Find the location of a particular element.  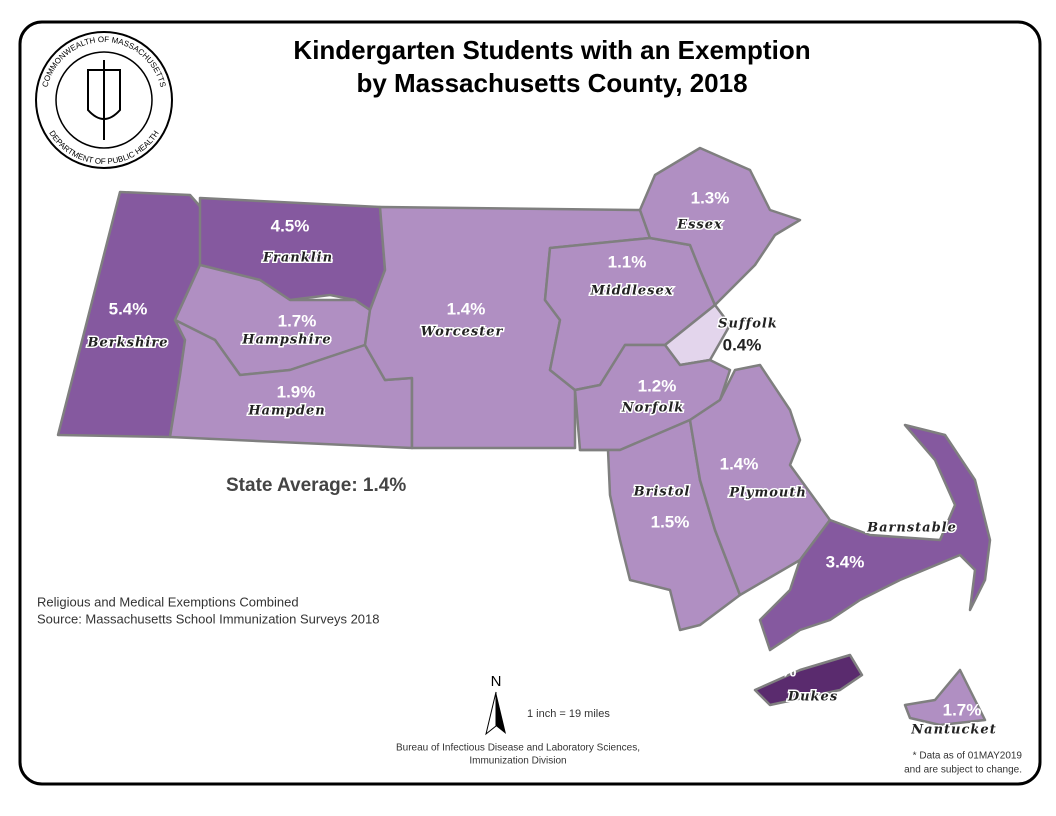

seal-shield is located at coordinates (104, 94).